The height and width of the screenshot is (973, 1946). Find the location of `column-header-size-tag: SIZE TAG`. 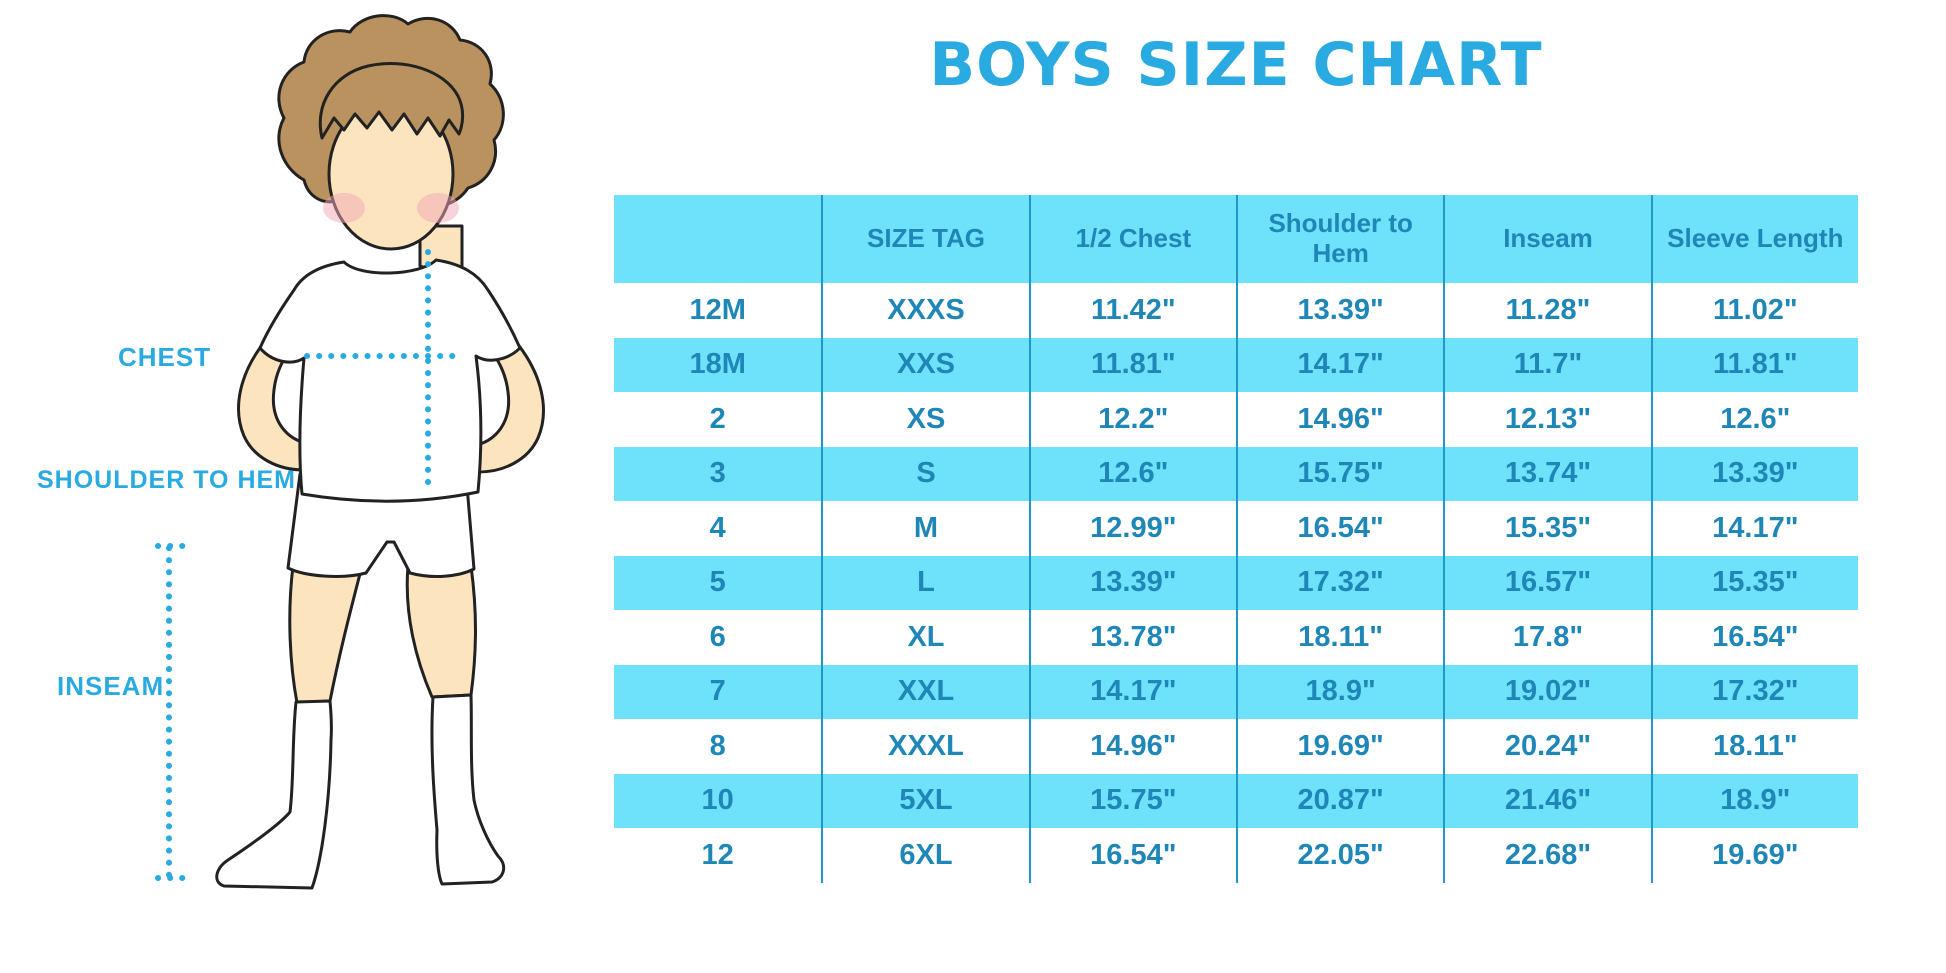

column-header-size-tag: SIZE TAG is located at coordinates (924, 239).